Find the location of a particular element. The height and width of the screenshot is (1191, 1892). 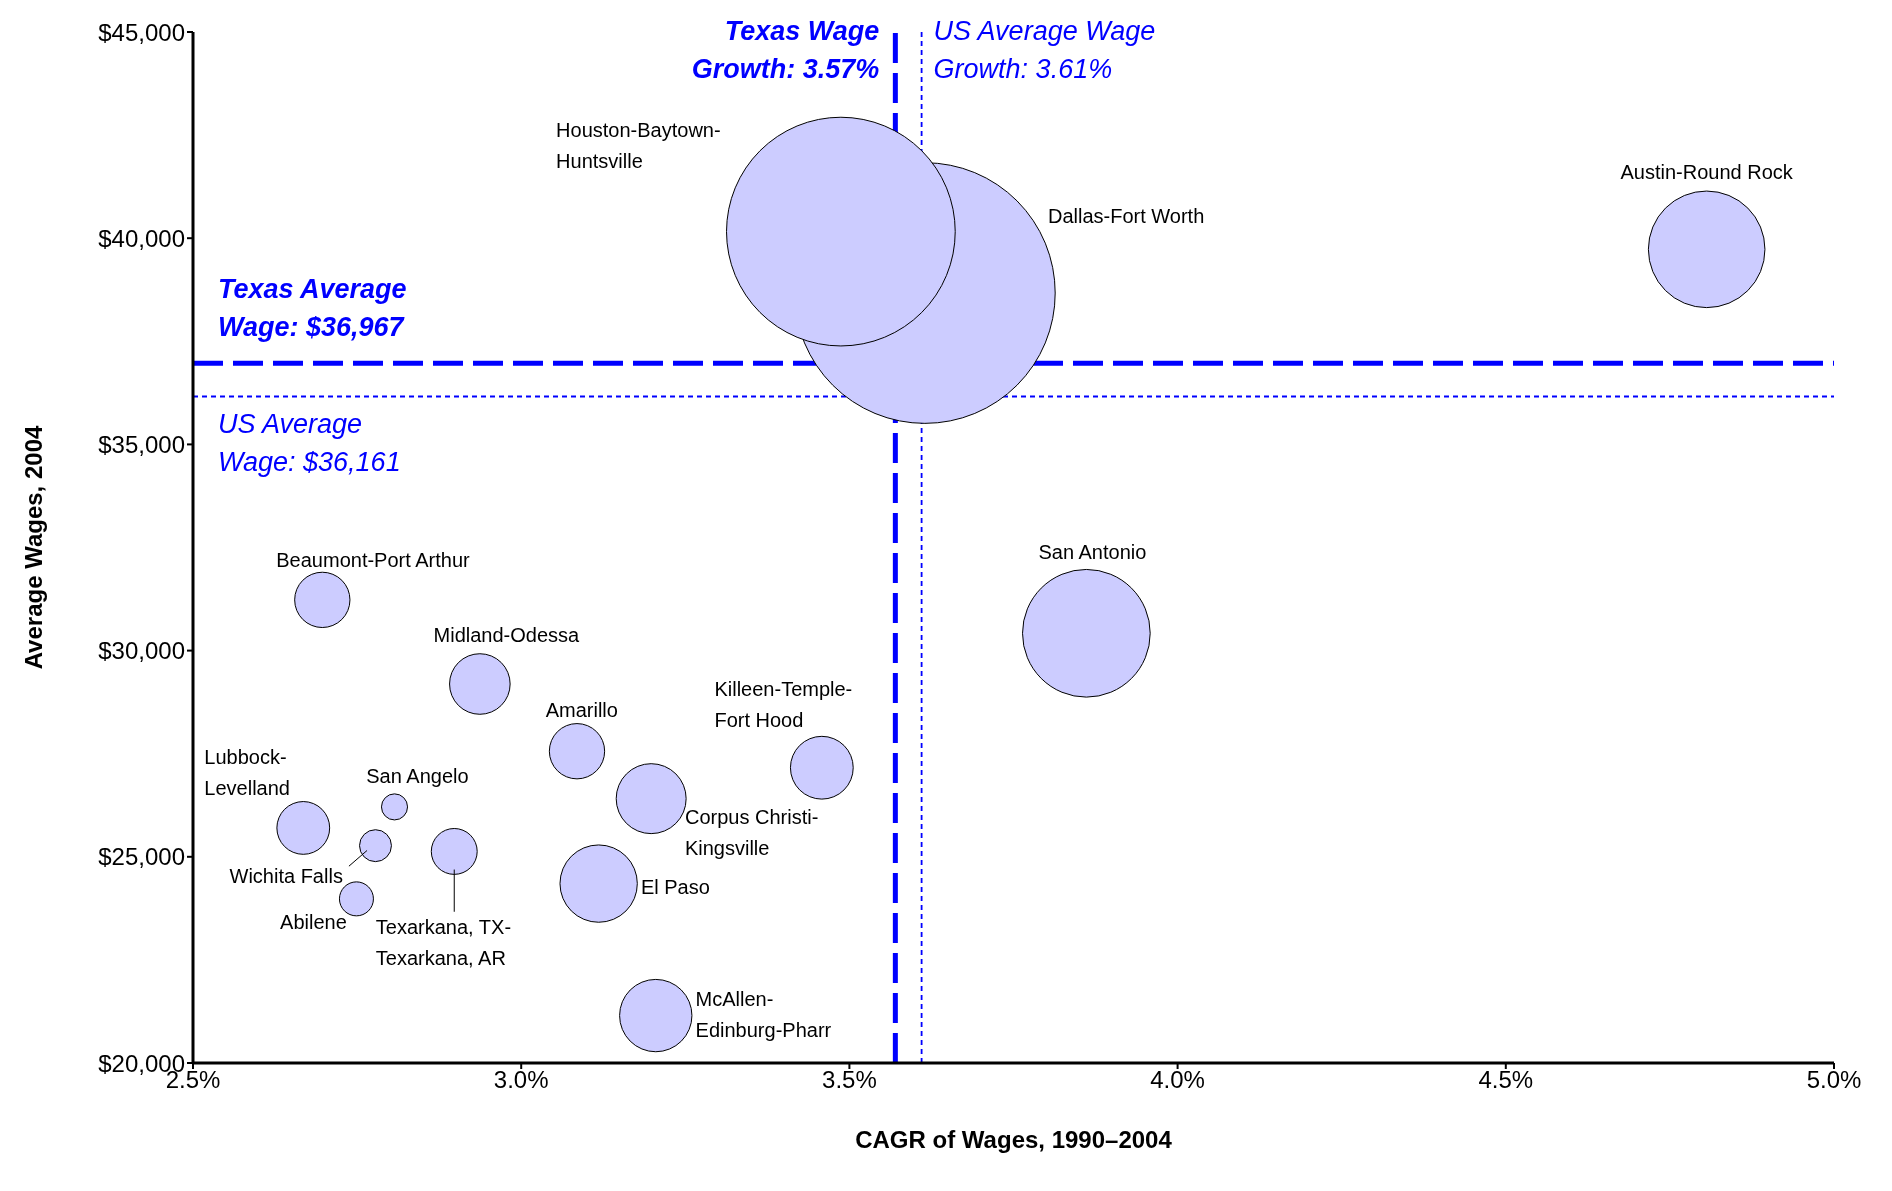

x-tick-label: 4.0% is located at coordinates (1177, 1080).